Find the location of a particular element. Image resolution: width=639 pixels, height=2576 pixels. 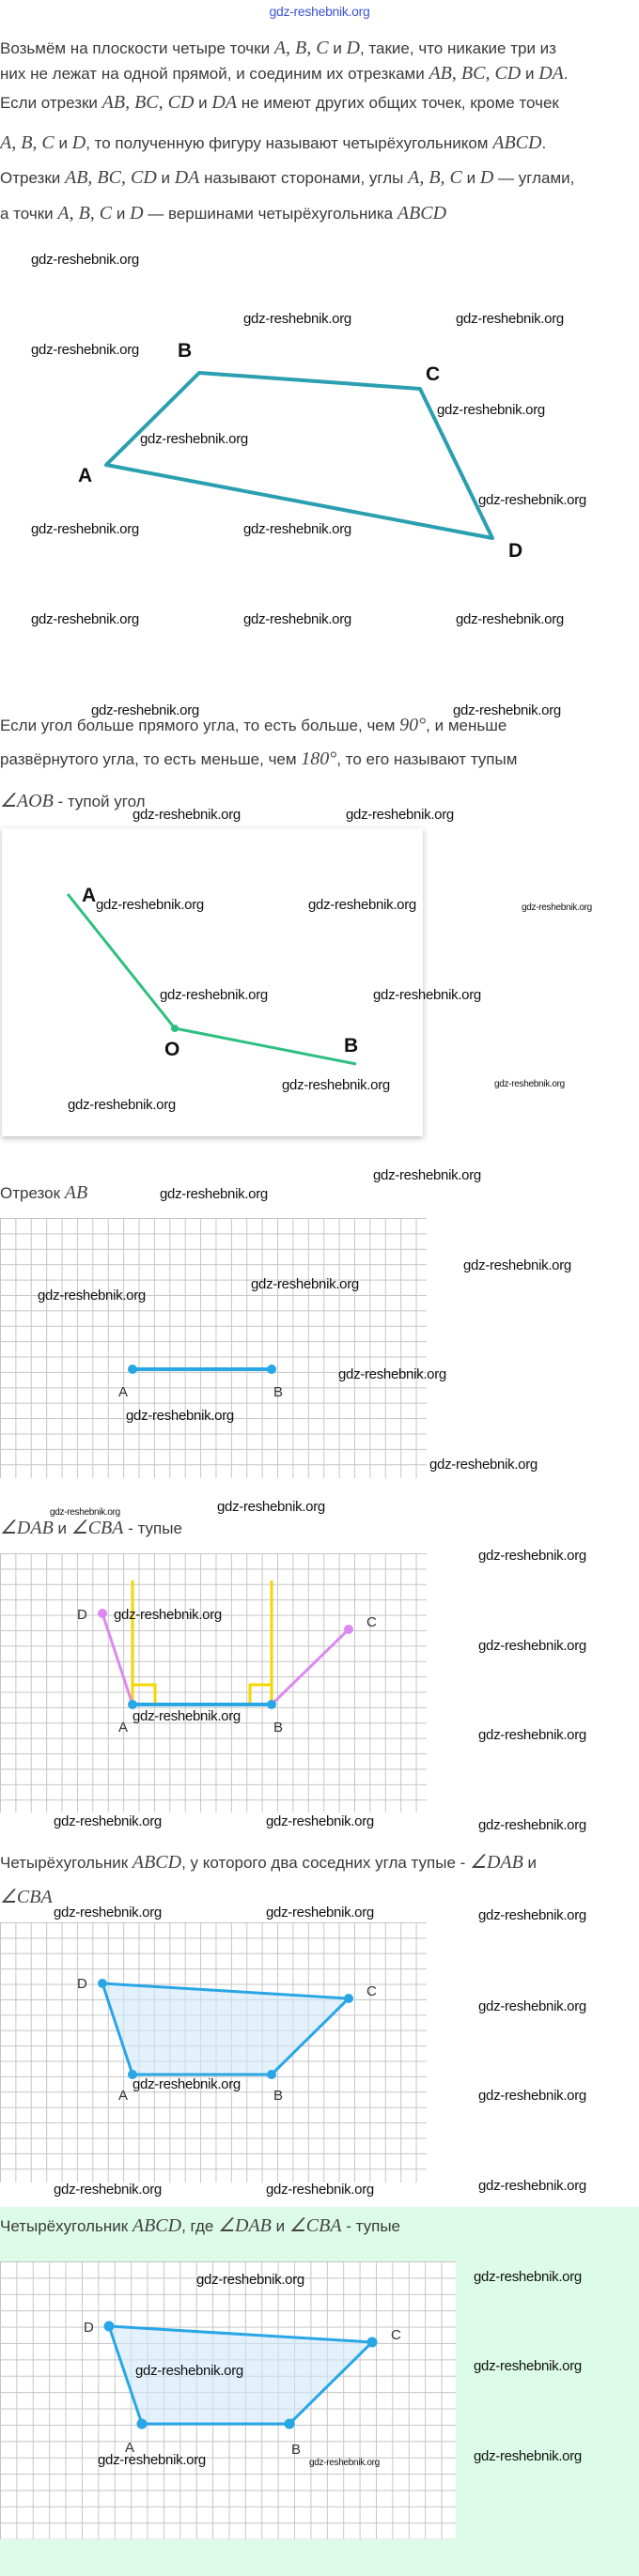

quad-figure: A B C D is located at coordinates (227, 2040).